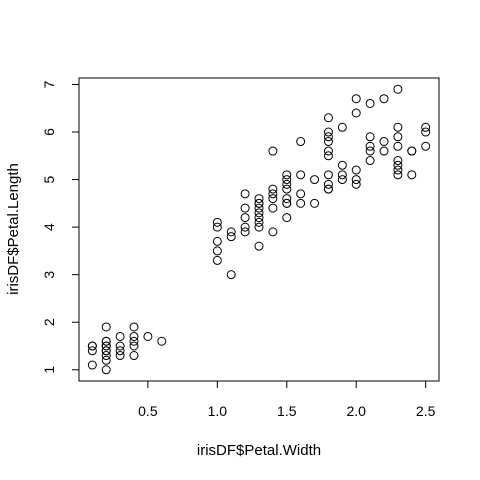  What do you see at coordinates (49, 227) in the screenshot?
I see `y-tick-label-3: 4` at bounding box center [49, 227].